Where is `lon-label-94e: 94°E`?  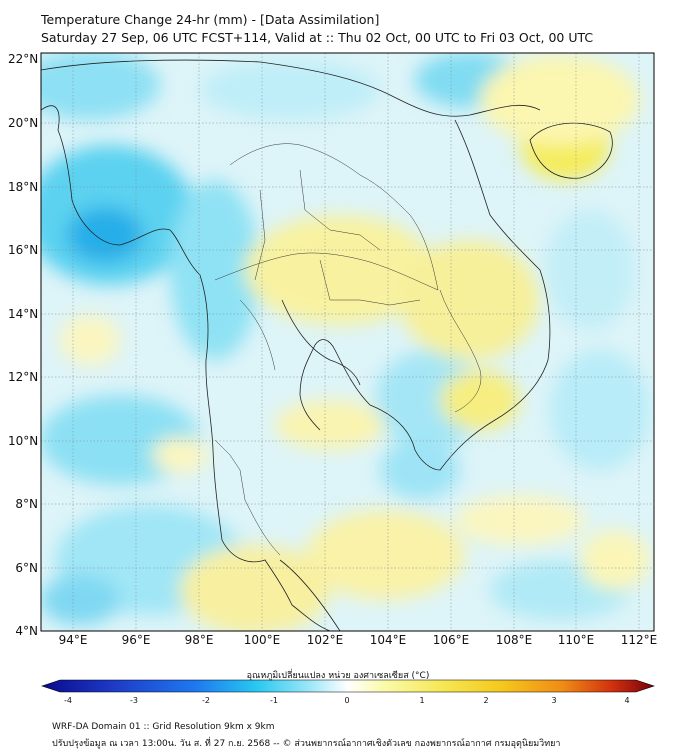
lon-label-94e: 94°E is located at coordinates (73, 640).